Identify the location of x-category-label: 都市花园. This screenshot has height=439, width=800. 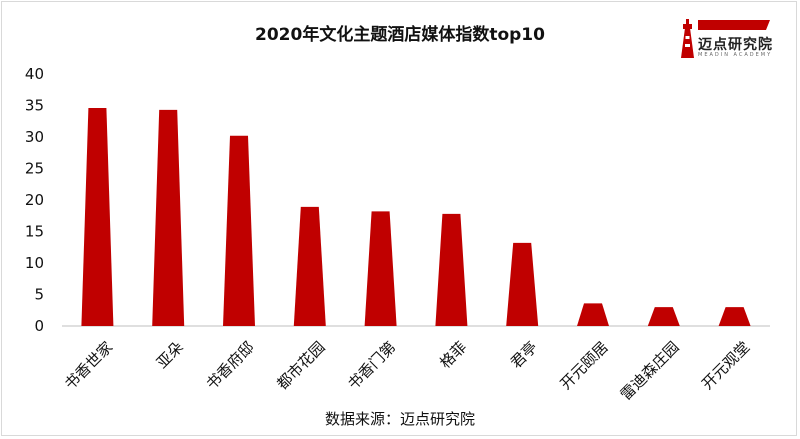
(300, 365).